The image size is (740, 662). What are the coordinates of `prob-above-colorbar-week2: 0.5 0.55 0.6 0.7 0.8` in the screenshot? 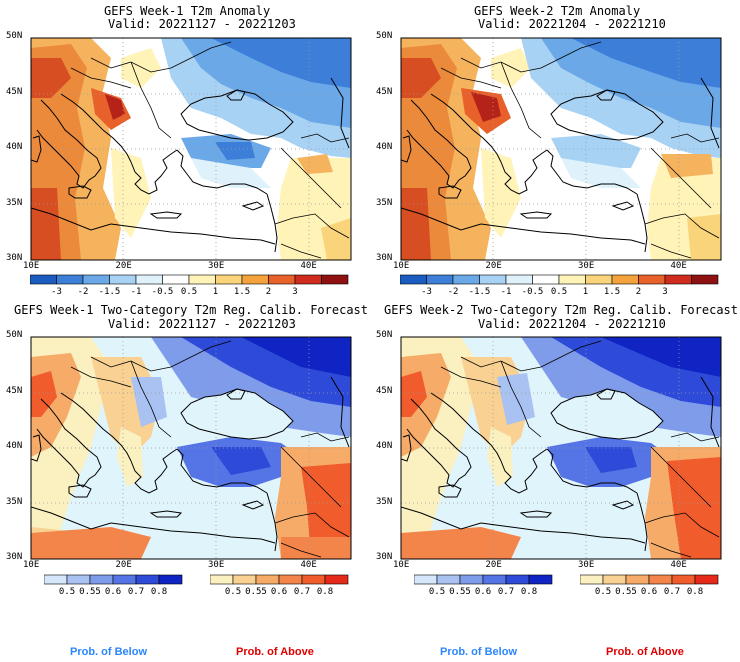 It's located at (649, 585).